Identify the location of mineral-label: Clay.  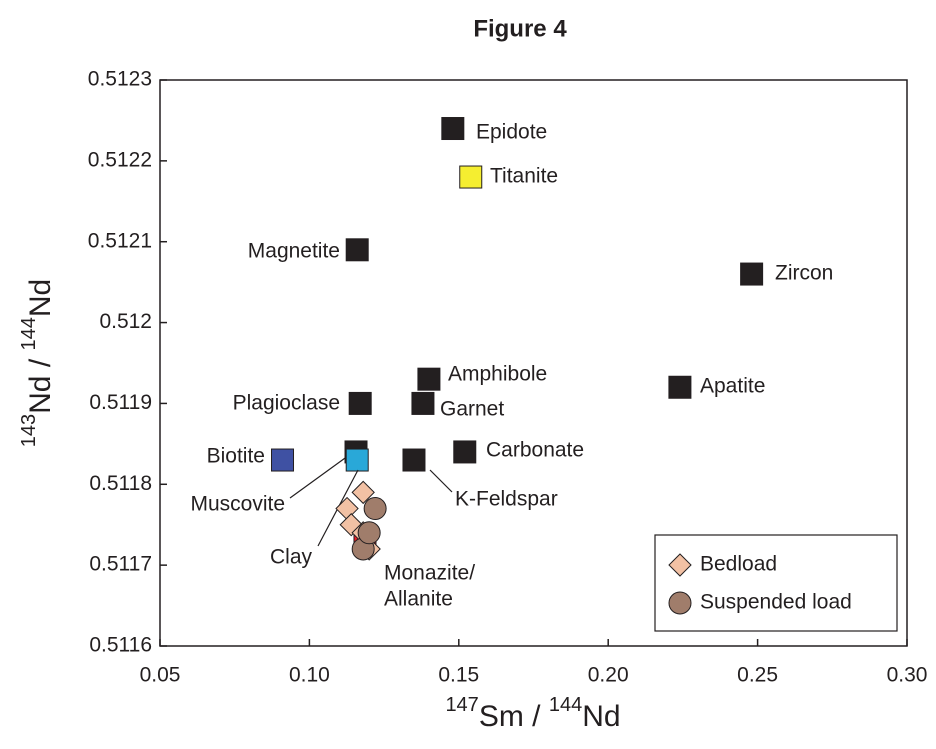
(291, 557).